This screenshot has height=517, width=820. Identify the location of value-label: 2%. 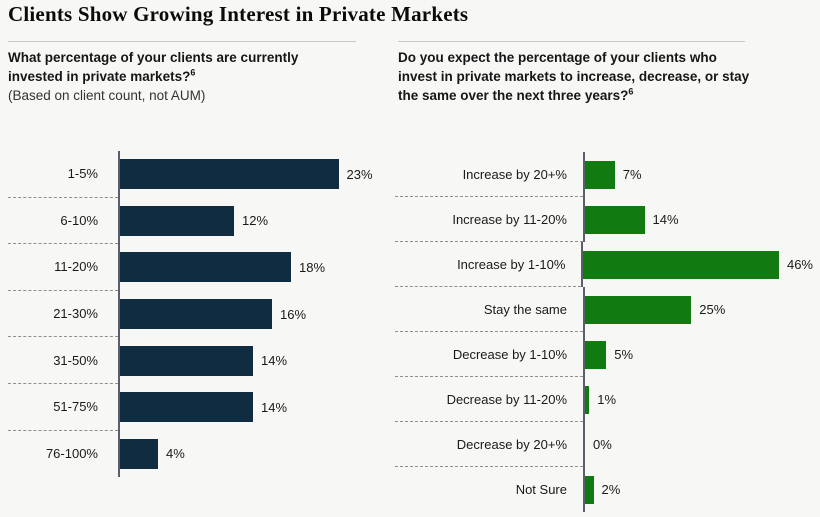
(611, 489).